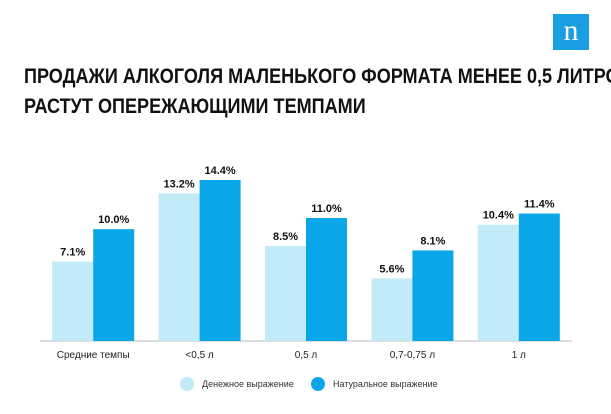 The height and width of the screenshot is (414, 611). Describe the element at coordinates (178, 184) in the screenshot. I see `data-label-s1-1: 13.2%` at that location.